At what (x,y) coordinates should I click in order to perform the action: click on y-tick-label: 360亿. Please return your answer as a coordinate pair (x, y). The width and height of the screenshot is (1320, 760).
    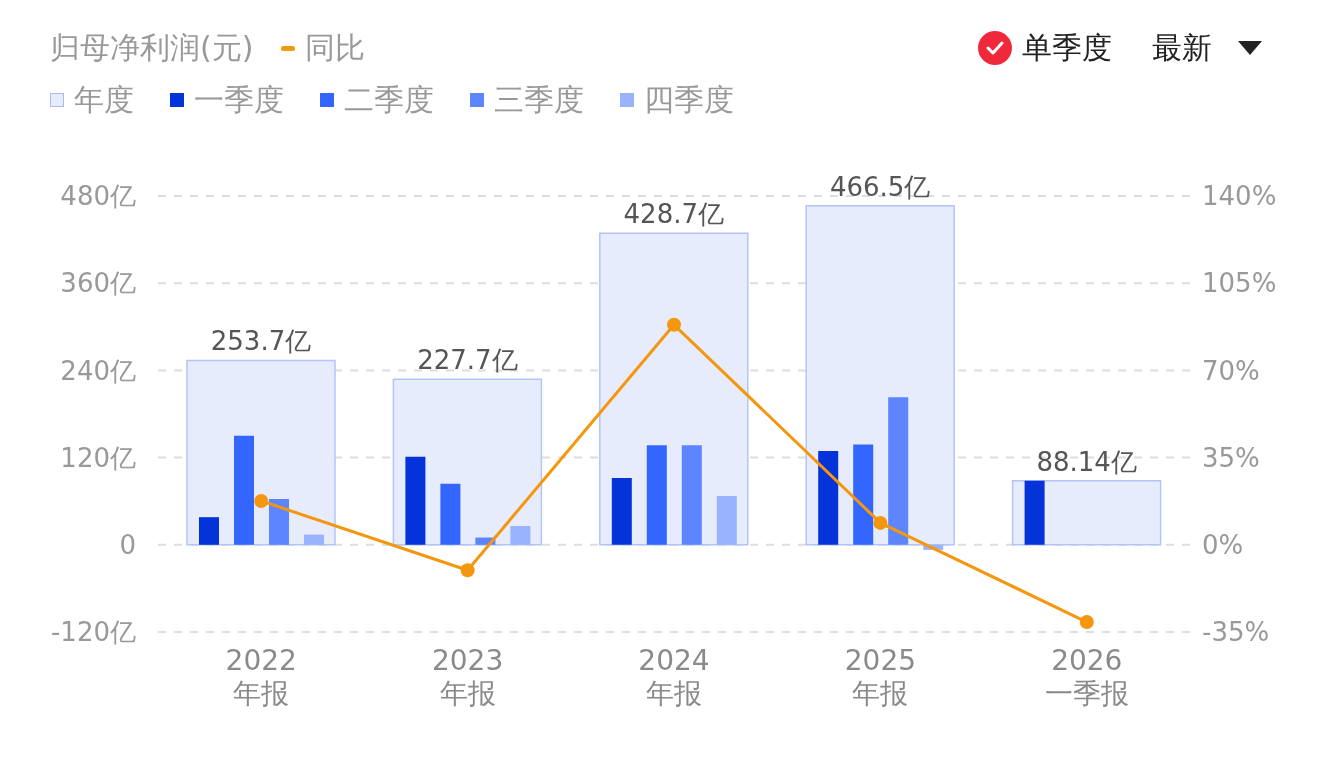
    Looking at the image, I should click on (98, 283).